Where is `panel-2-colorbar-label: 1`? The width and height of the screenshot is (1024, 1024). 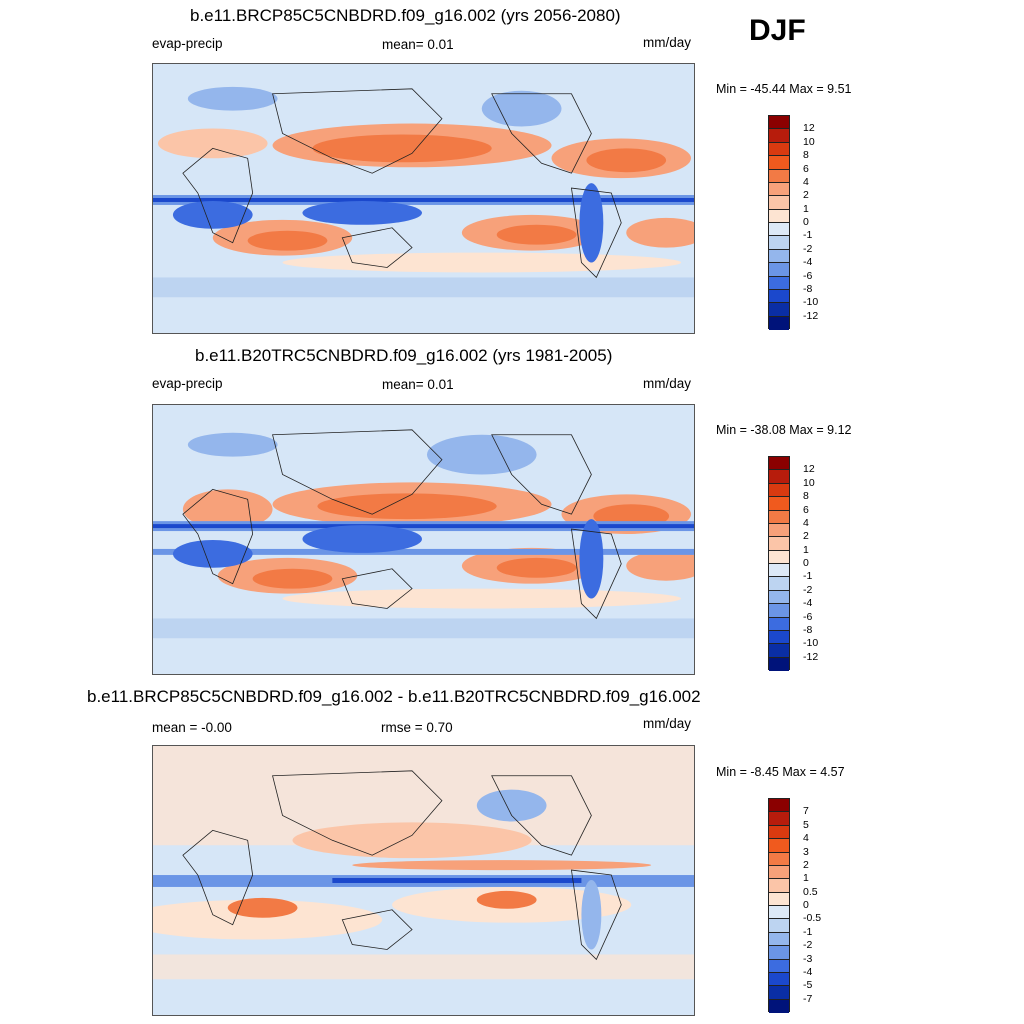
panel-2-colorbar-label: 1 is located at coordinates (806, 549).